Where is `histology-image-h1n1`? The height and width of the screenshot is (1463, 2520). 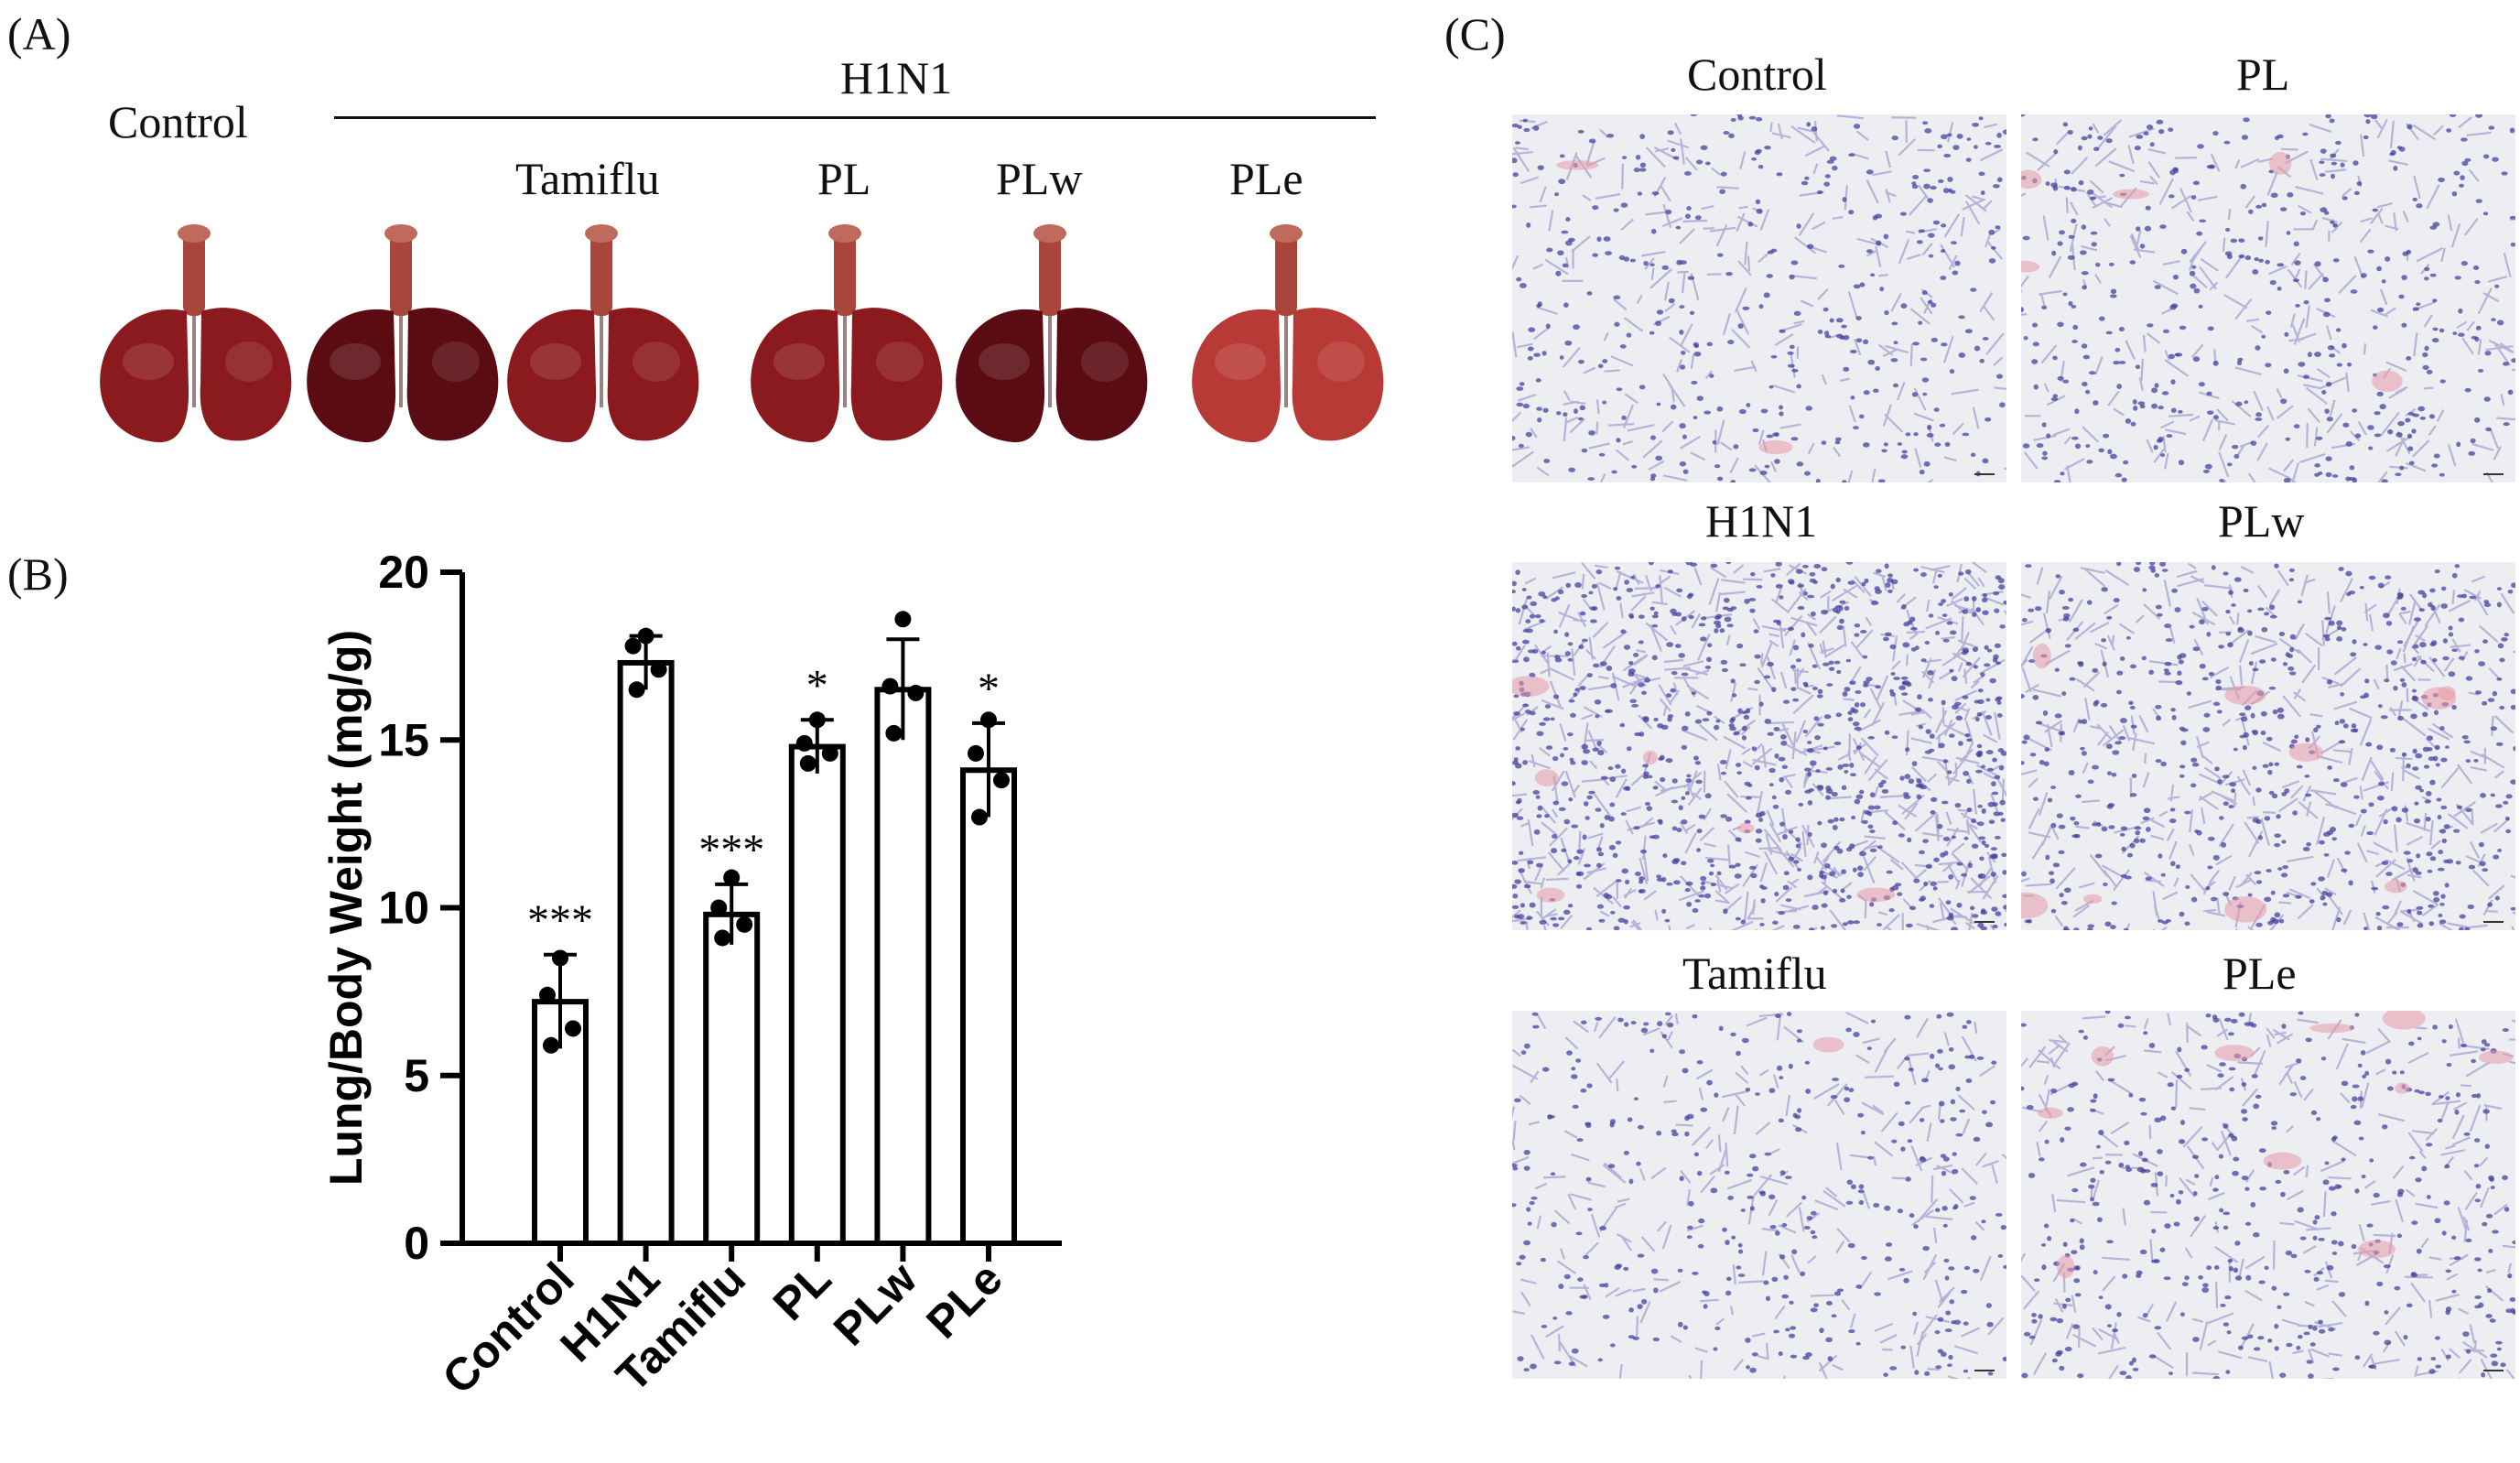
histology-image-h1n1 is located at coordinates (1759, 746).